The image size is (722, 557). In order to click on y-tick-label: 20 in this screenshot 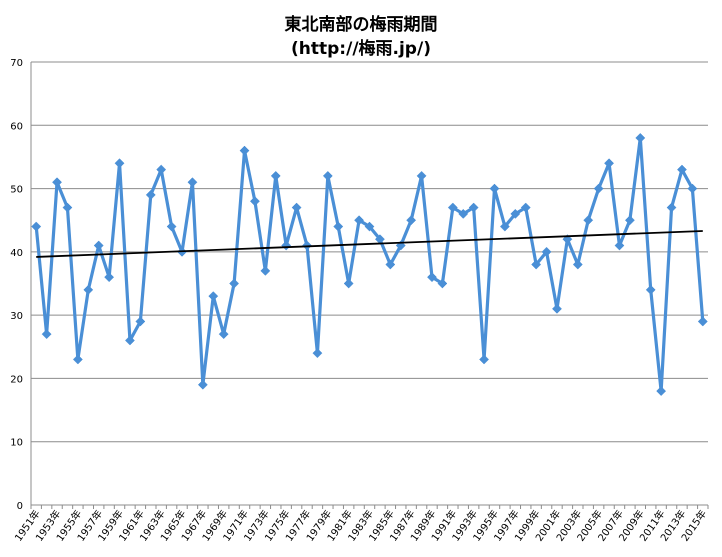, I will do `click(16, 379)`.